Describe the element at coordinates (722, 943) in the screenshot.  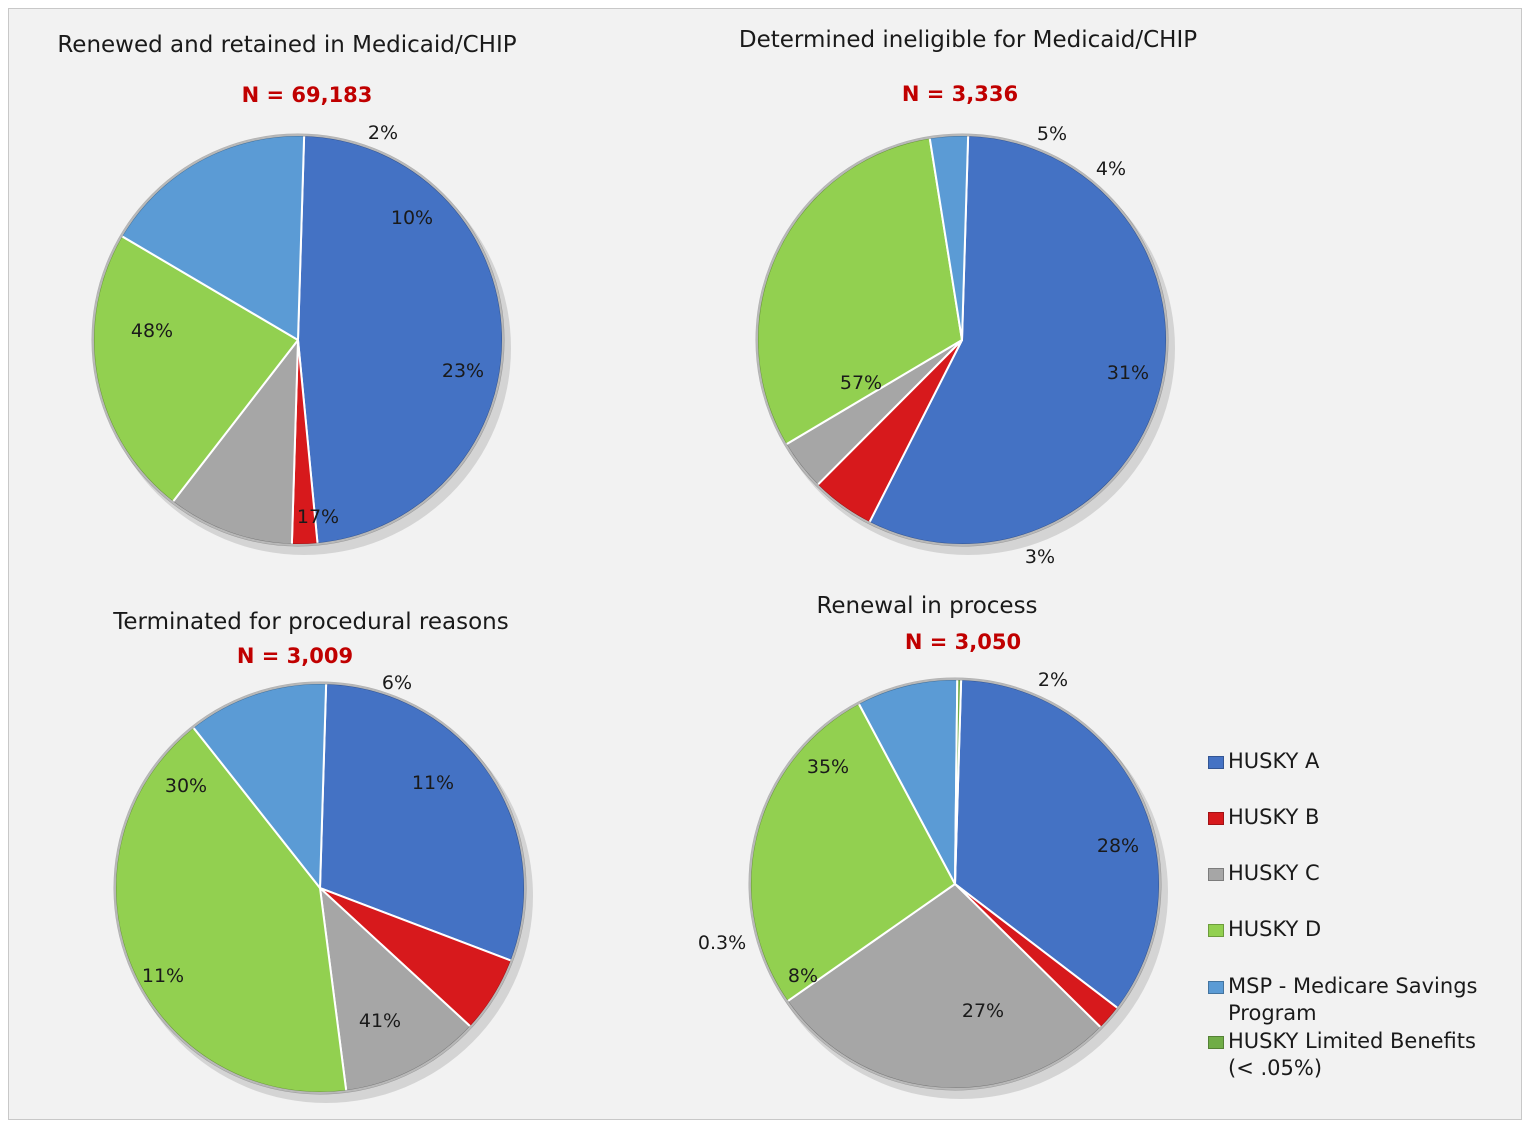
I see `chart-4-label-husky-limited-benefits-05: 0.3%` at that location.